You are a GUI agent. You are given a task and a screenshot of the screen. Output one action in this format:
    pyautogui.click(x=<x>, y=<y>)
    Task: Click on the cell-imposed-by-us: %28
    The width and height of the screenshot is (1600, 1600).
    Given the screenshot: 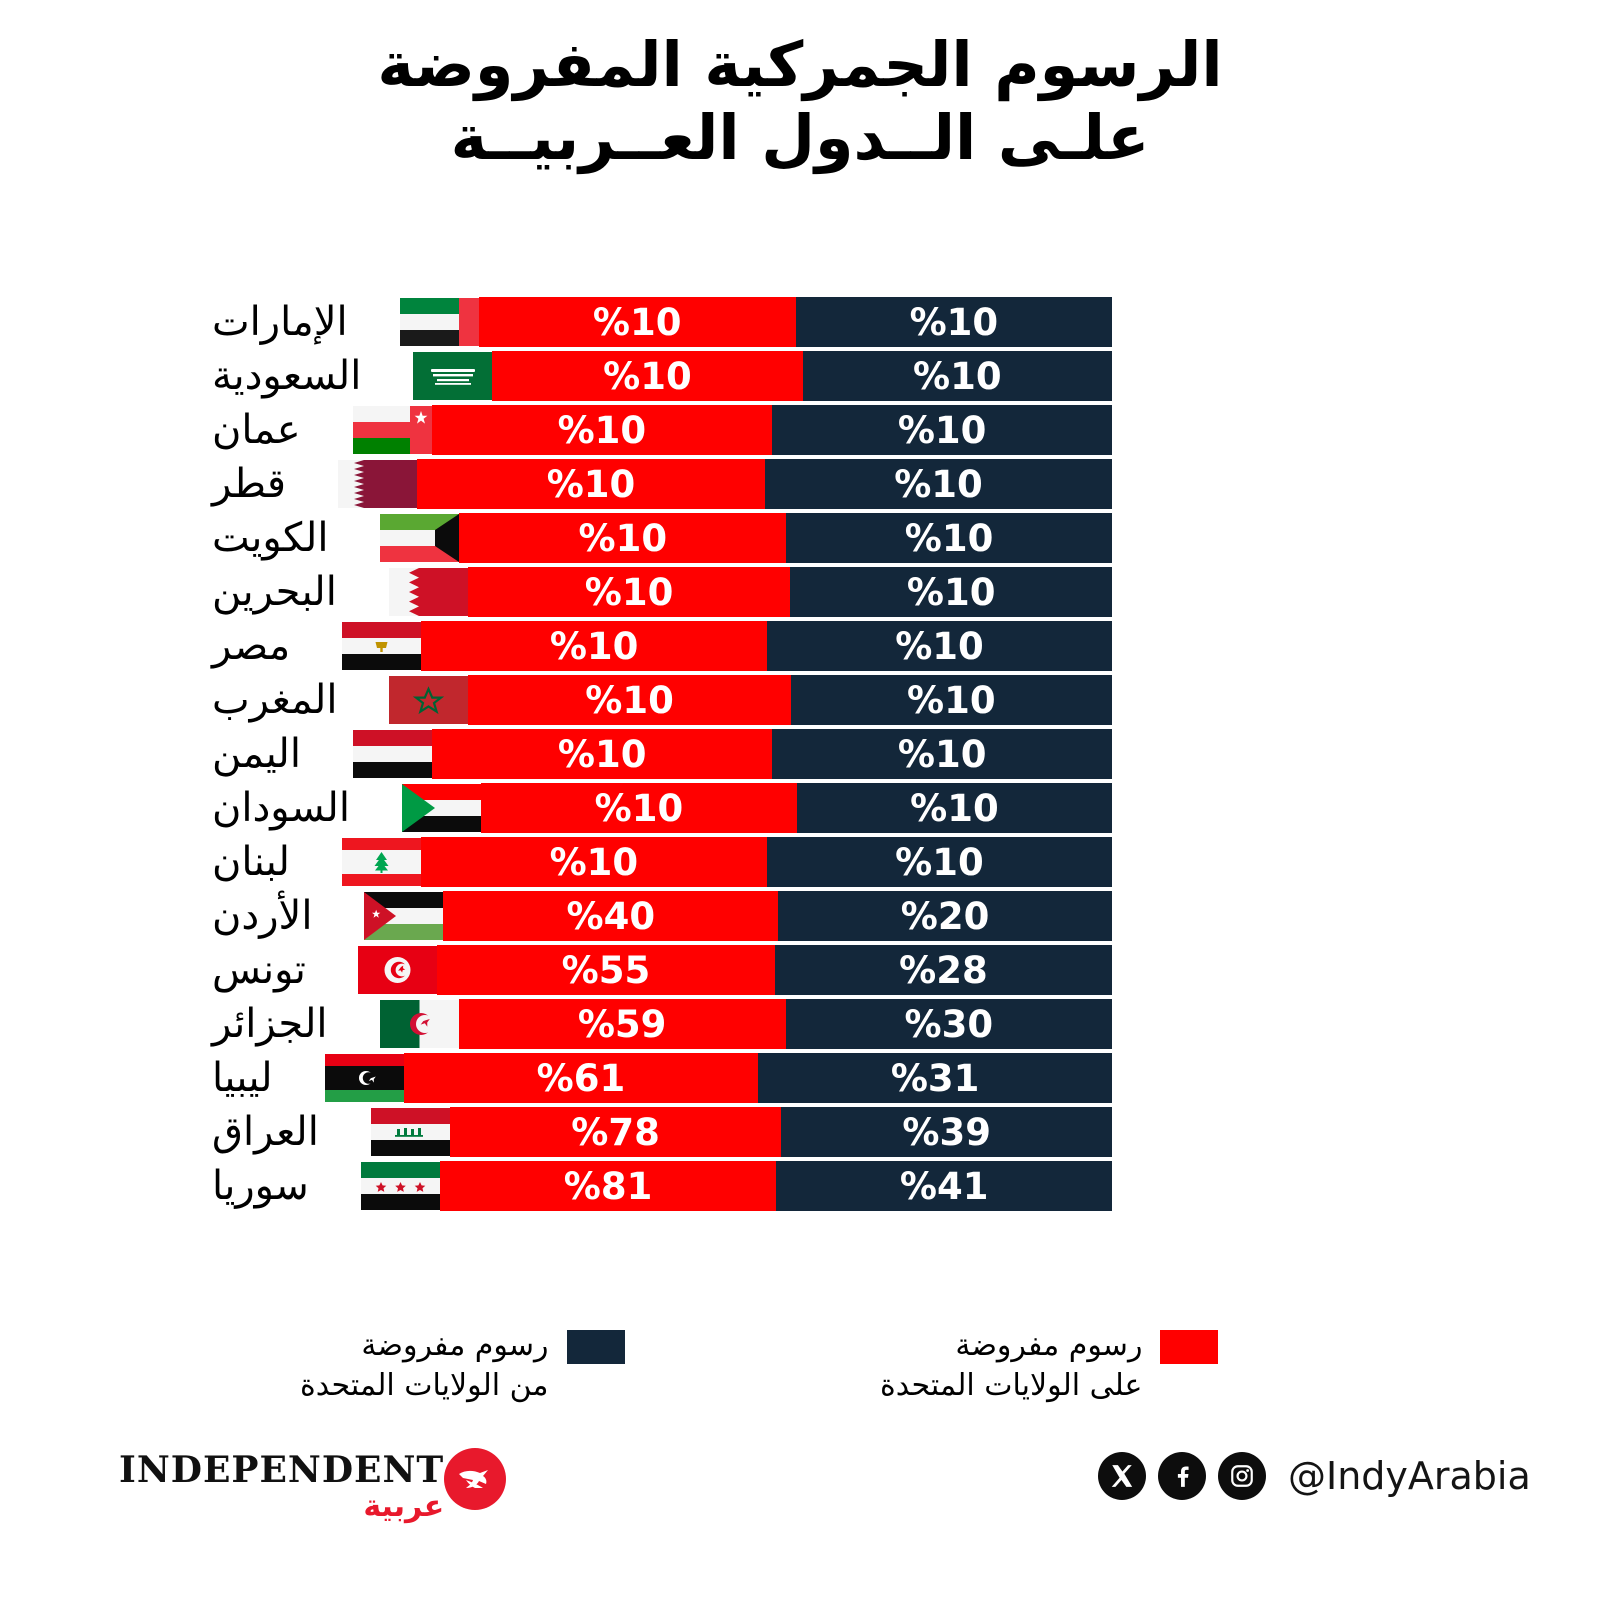 What is the action you would take?
    pyautogui.click(x=943, y=970)
    